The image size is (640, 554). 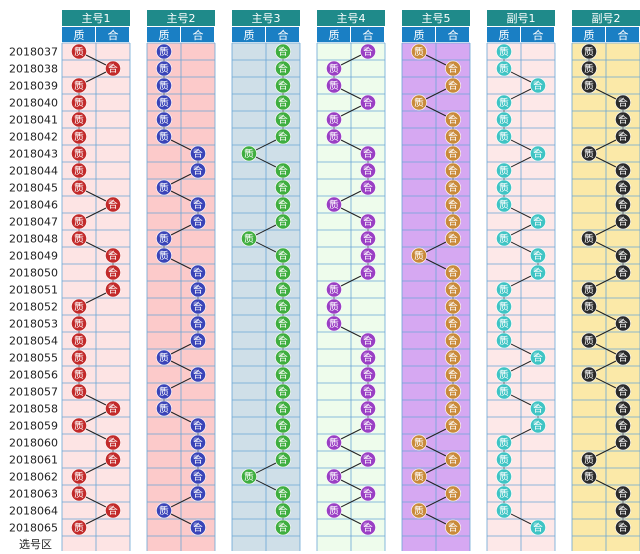 I want to click on period-label: 2018040, so click(x=33, y=103).